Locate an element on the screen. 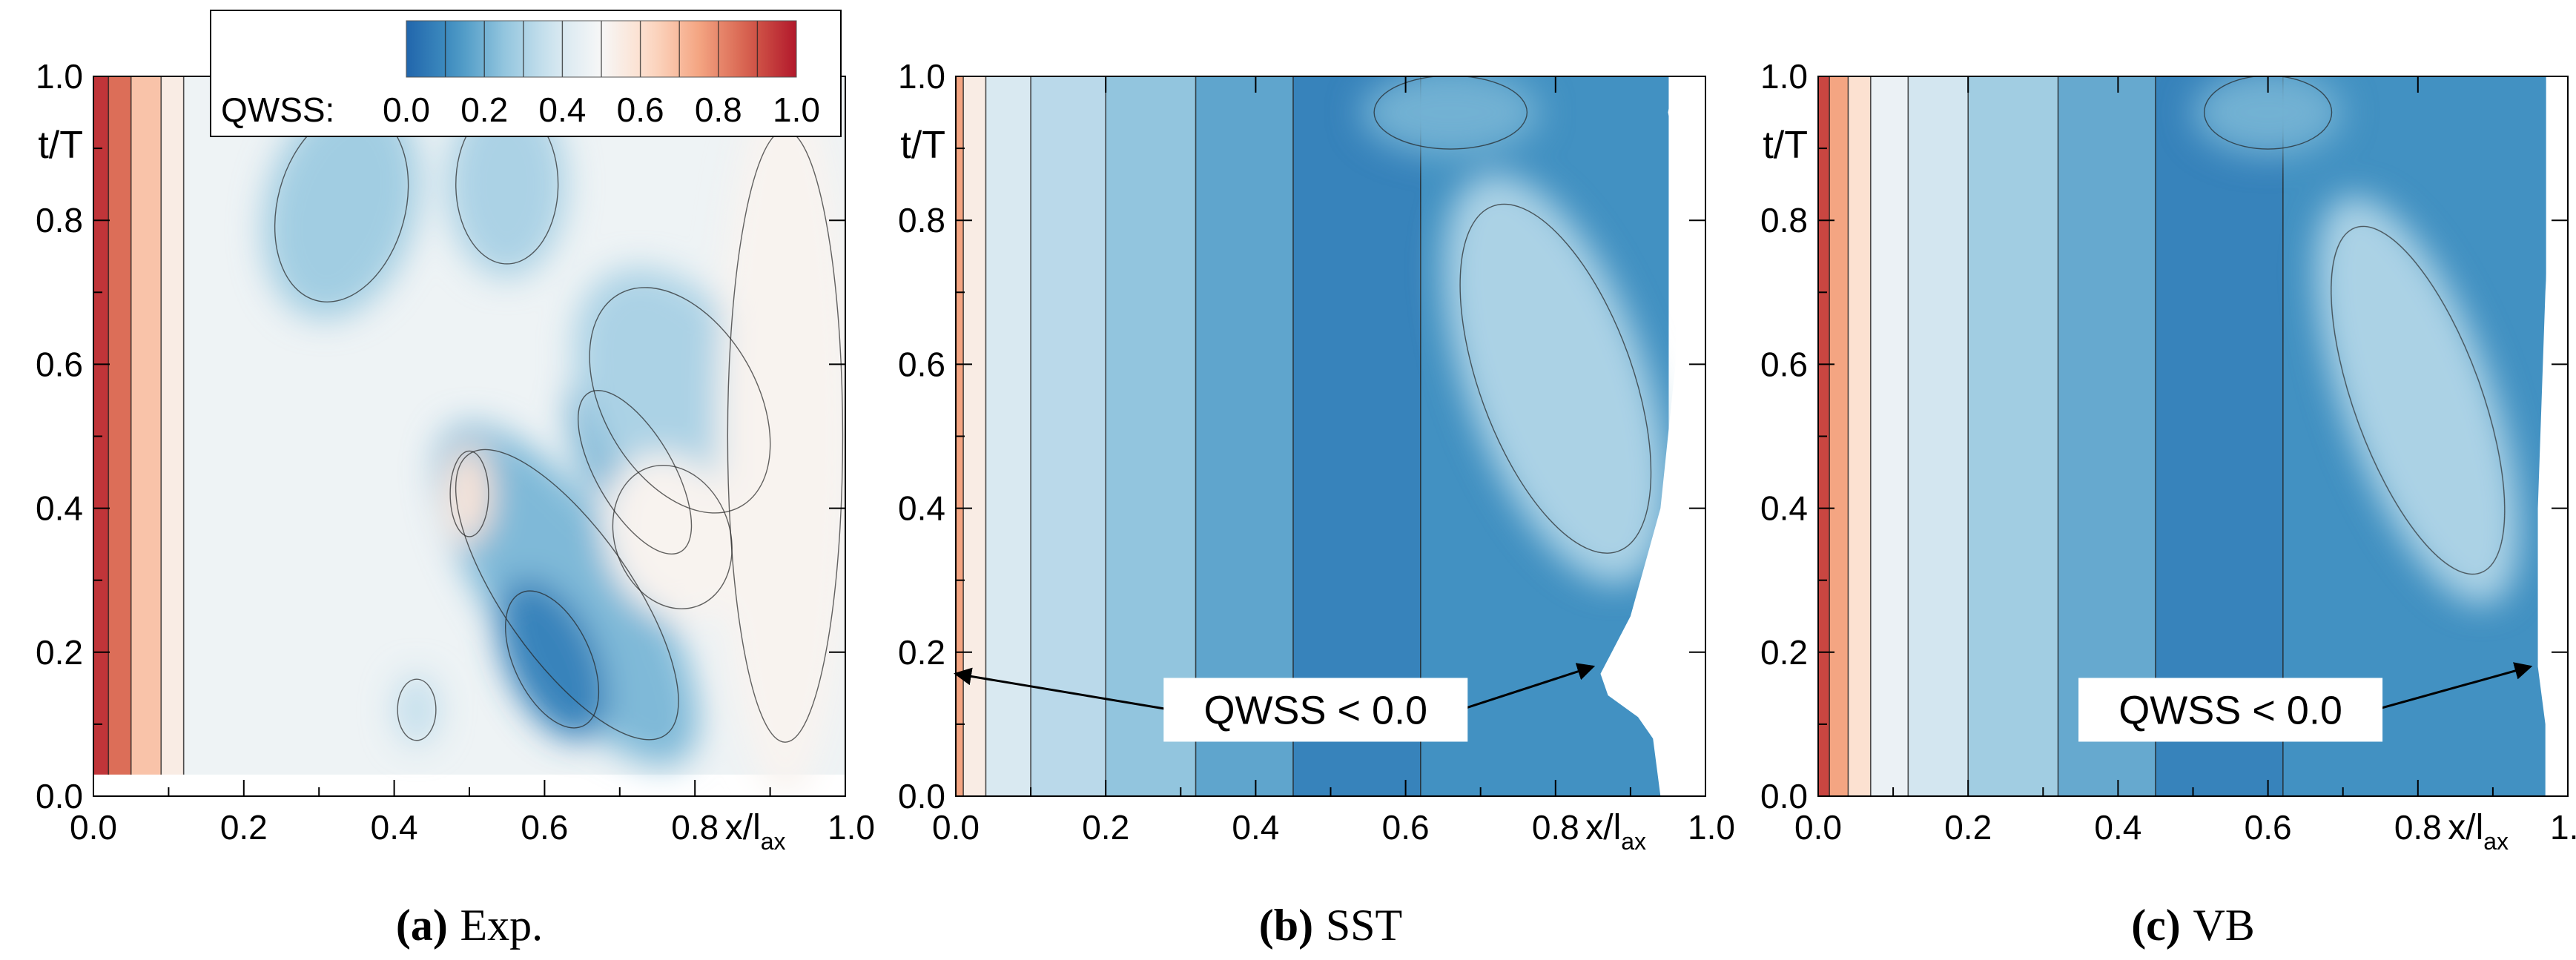 The image size is (2576, 960). colorbar-tick-label: 0.2 is located at coordinates (484, 109).